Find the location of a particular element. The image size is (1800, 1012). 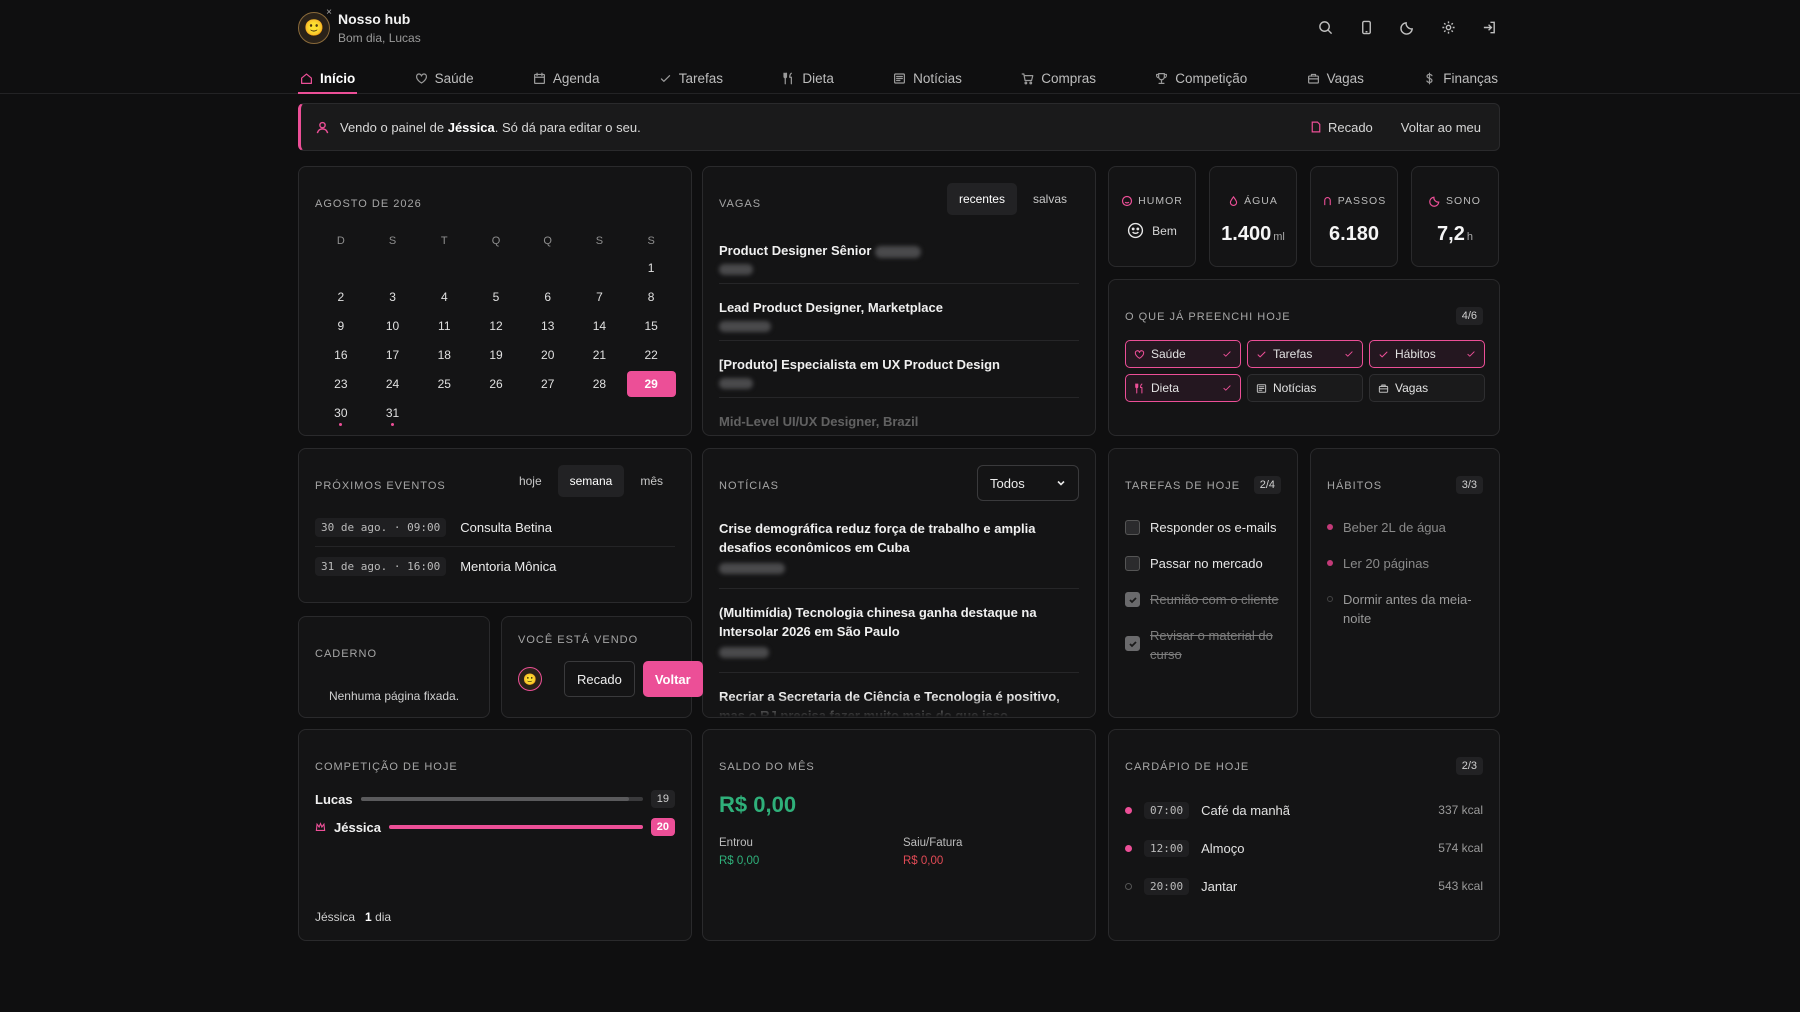

calendar-day: 30 is located at coordinates (341, 412).